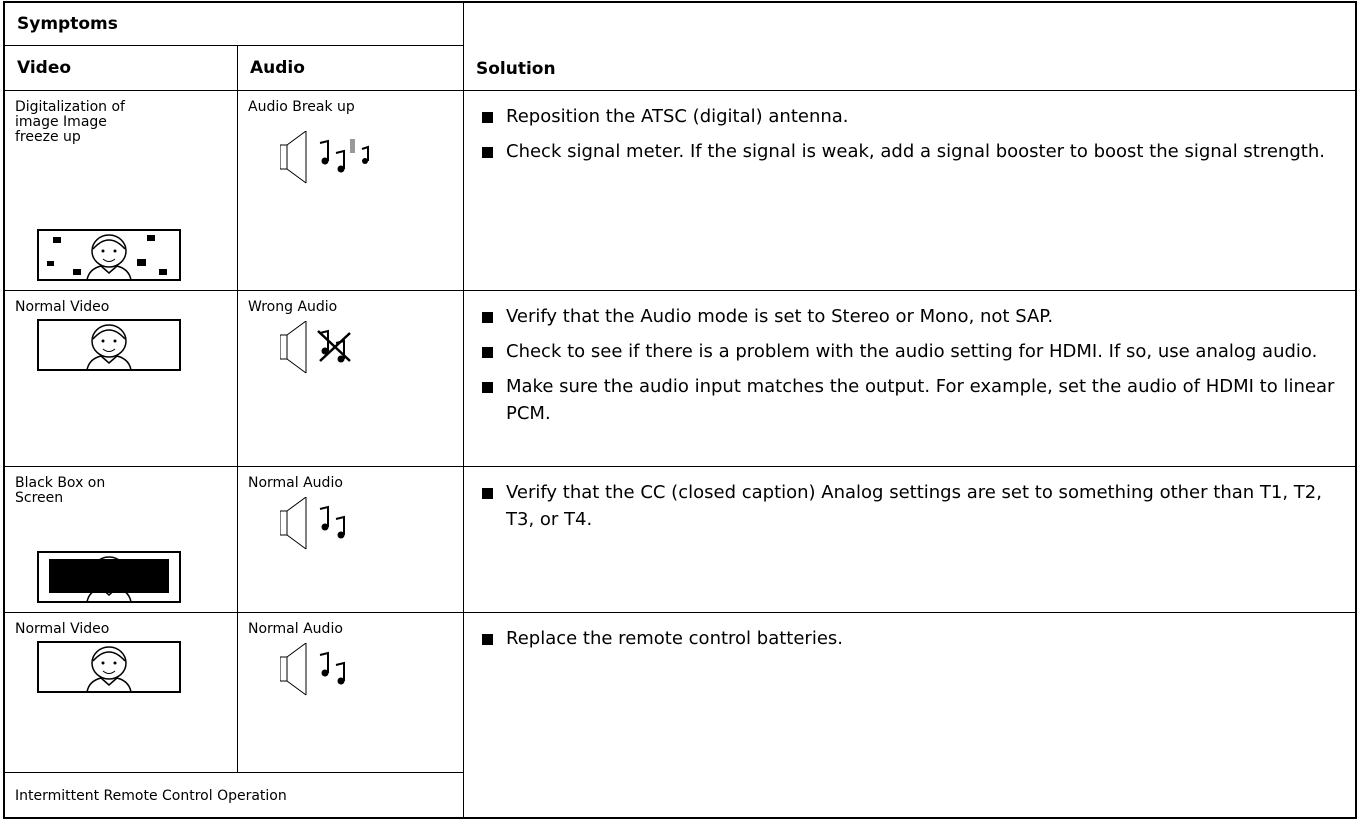 The width and height of the screenshot is (1359, 819). I want to click on solution-item: Replace the remote control batteries., so click(909, 638).